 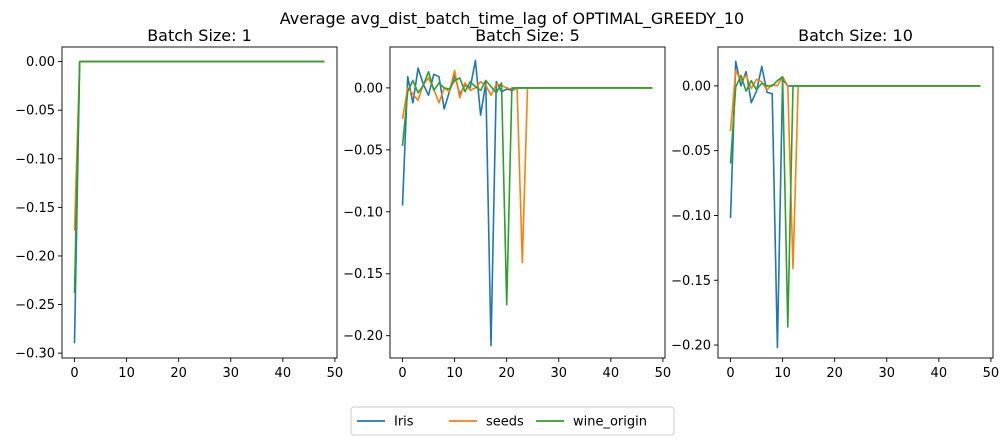 I want to click on legend-label: seeds, so click(x=505, y=422).